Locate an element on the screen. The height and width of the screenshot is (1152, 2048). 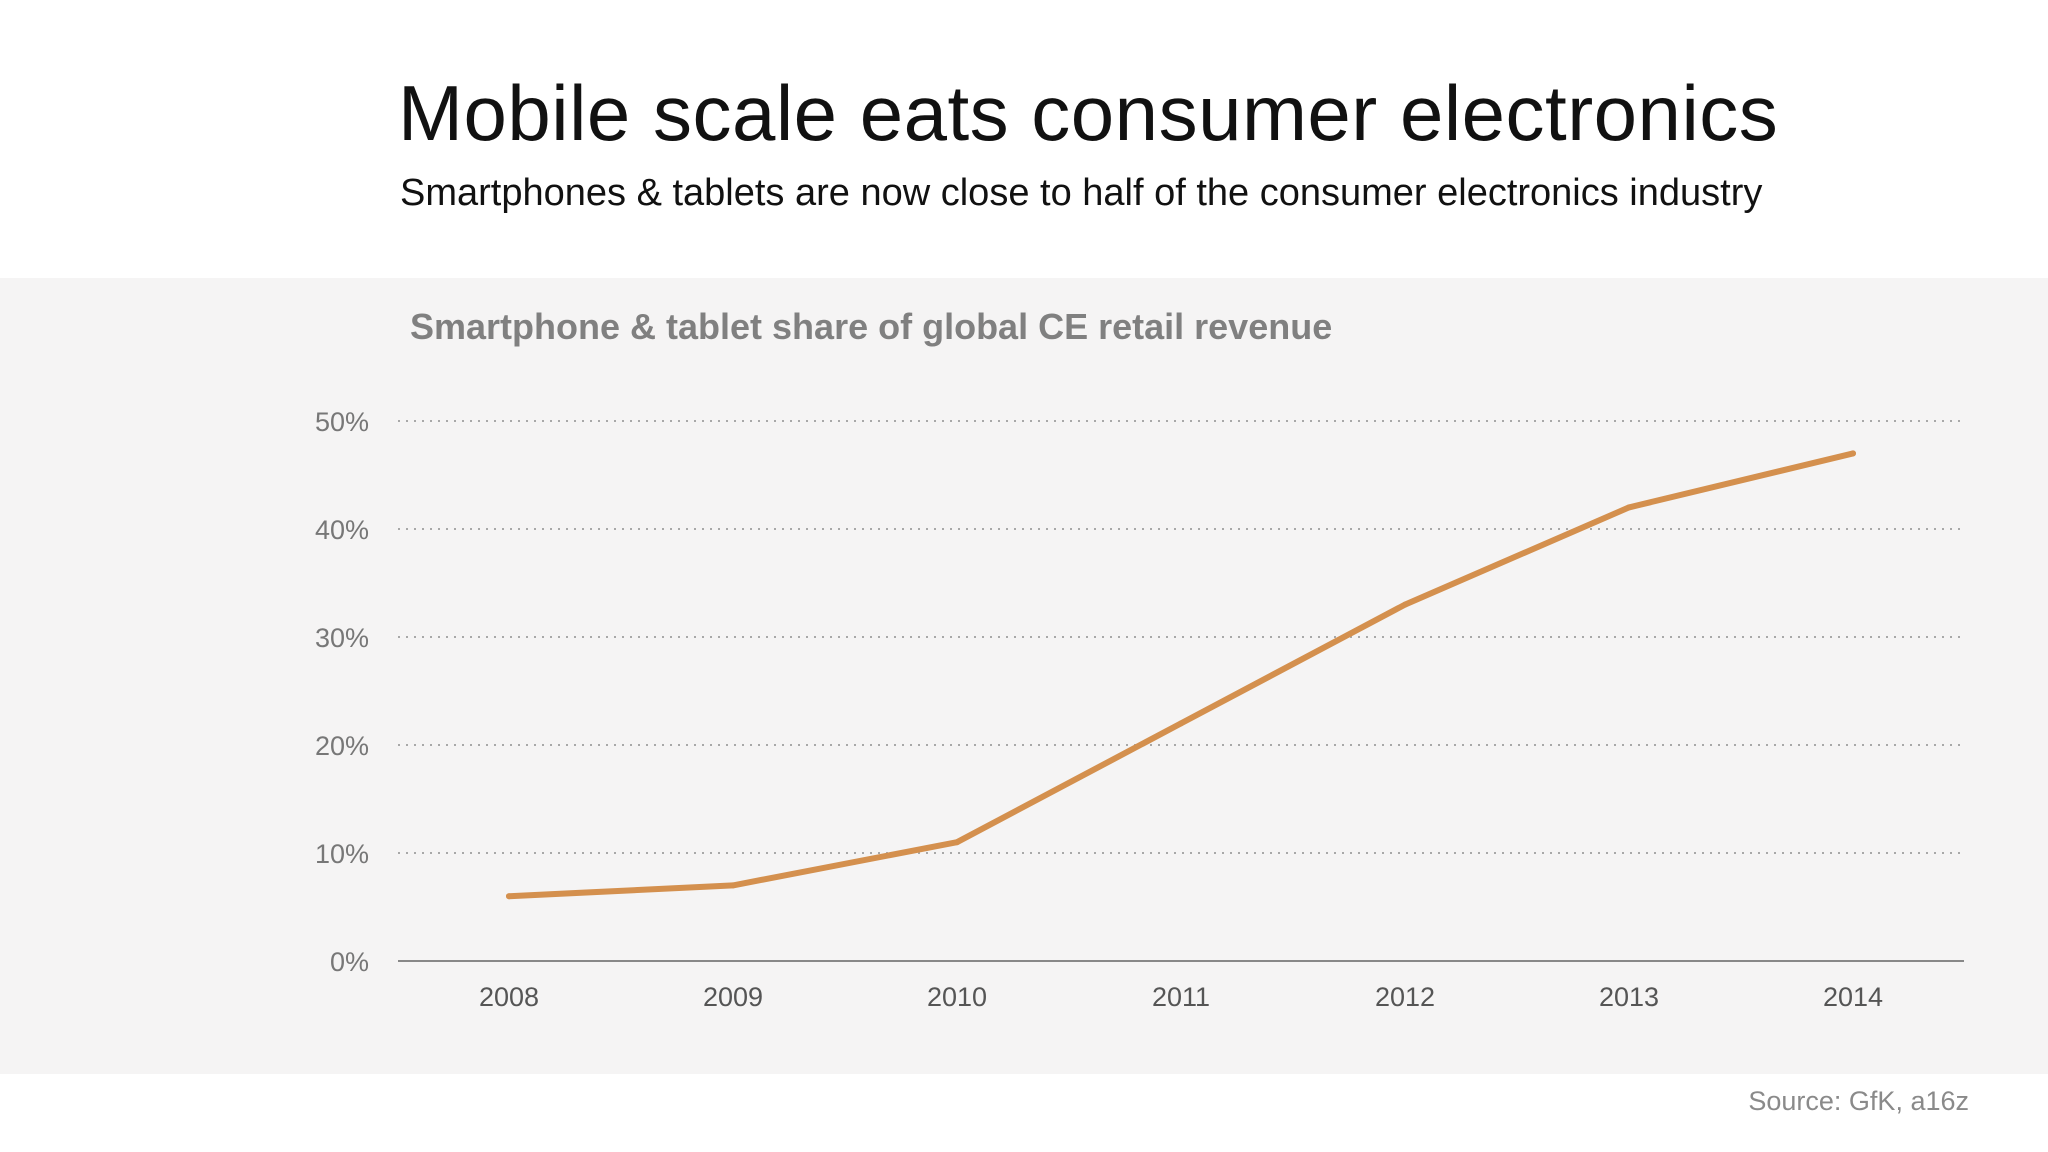
y-tick-label: 30% is located at coordinates (342, 638).